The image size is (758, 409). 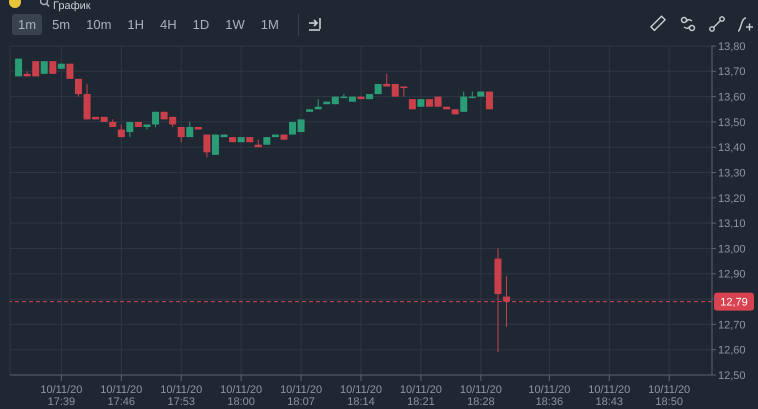 What do you see at coordinates (181, 396) in the screenshot?
I see `x-tick-label: 10/11/20 17:53` at bounding box center [181, 396].